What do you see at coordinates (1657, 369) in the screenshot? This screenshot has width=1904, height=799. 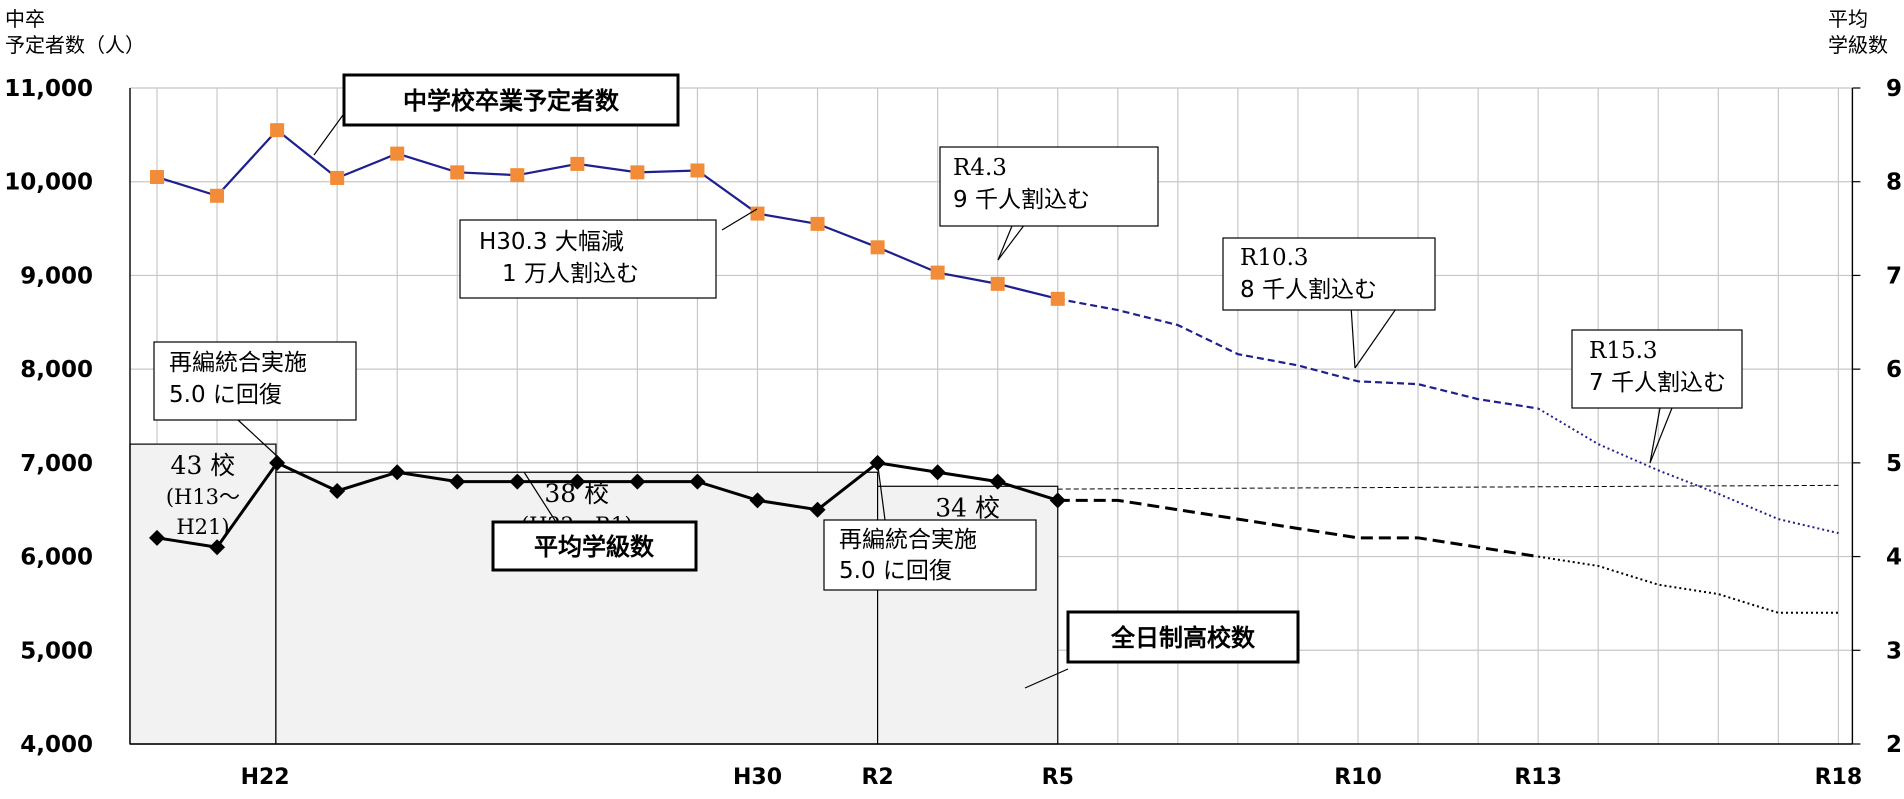 I see `annotation-r15: R15.3 7 千人割込む` at bounding box center [1657, 369].